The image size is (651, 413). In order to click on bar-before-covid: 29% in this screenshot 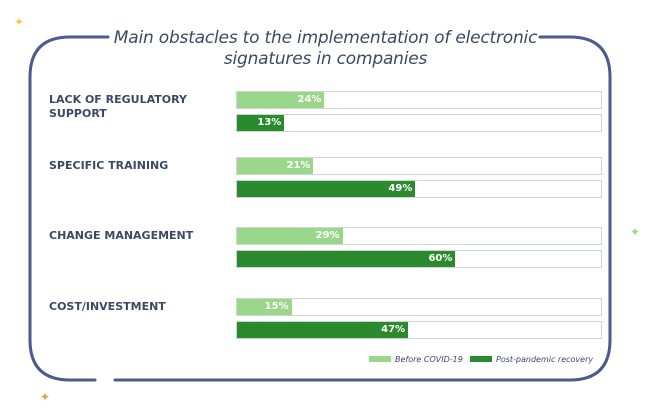, I will do `click(290, 236)`.